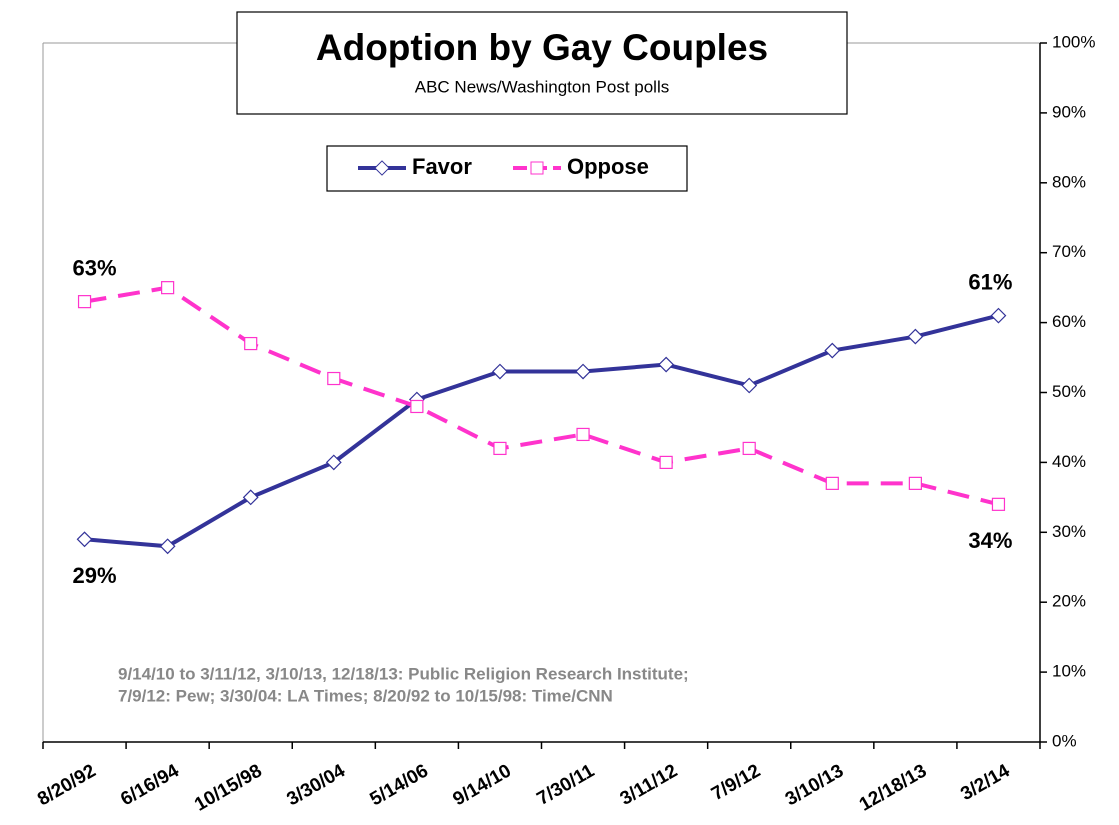  I want to click on y-tick-label: 80%, so click(1069, 181).